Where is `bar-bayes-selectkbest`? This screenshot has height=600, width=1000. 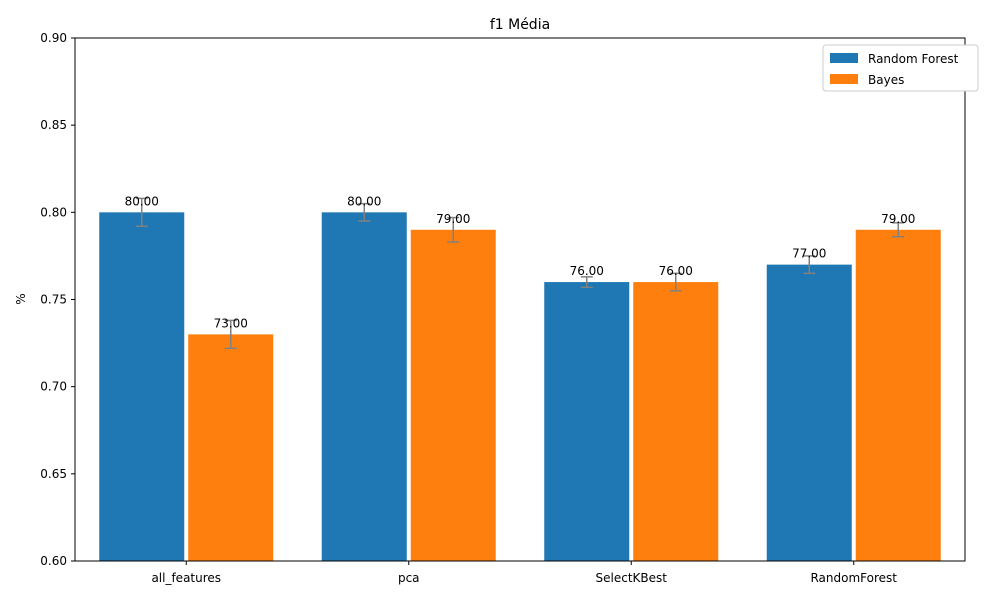 bar-bayes-selectkbest is located at coordinates (676, 421).